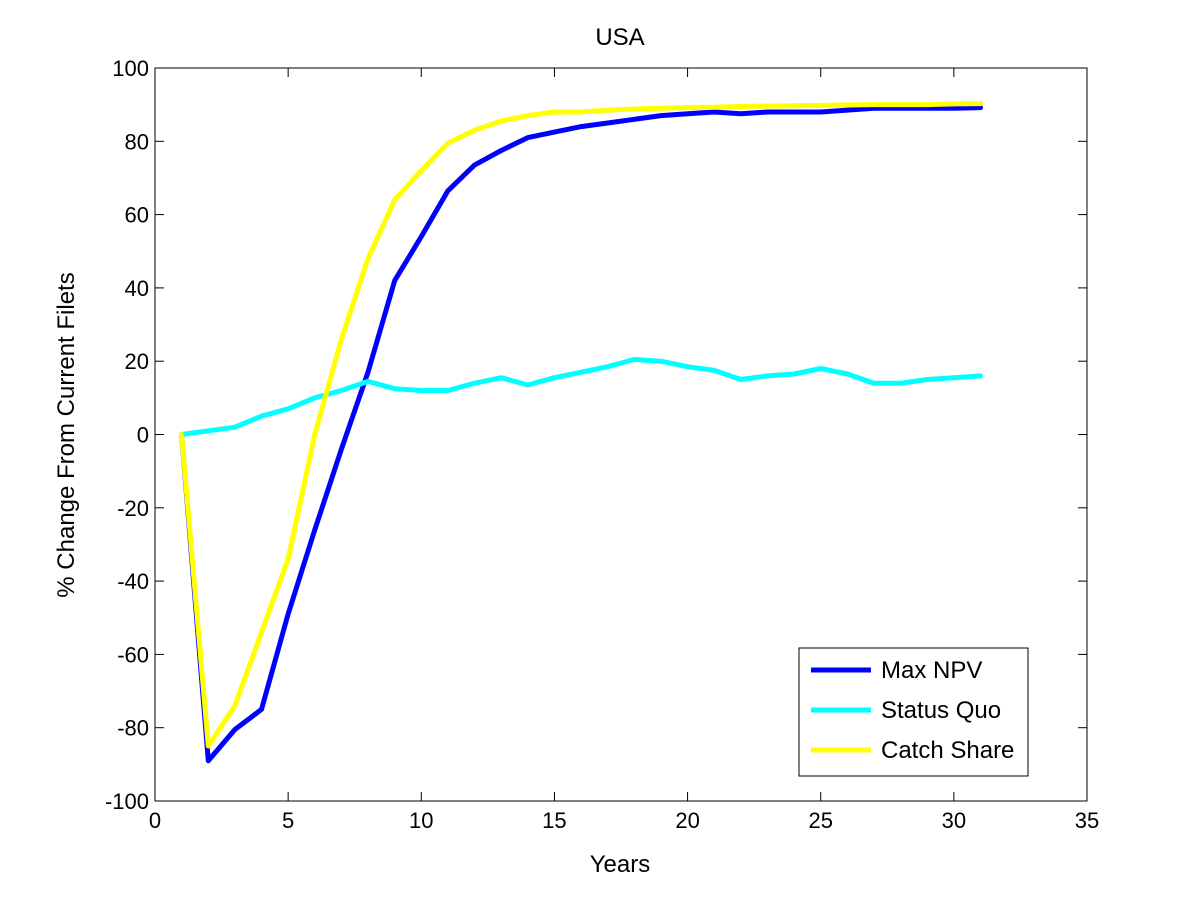  Describe the element at coordinates (133, 728) in the screenshot. I see `y-tick-label: -80` at that location.